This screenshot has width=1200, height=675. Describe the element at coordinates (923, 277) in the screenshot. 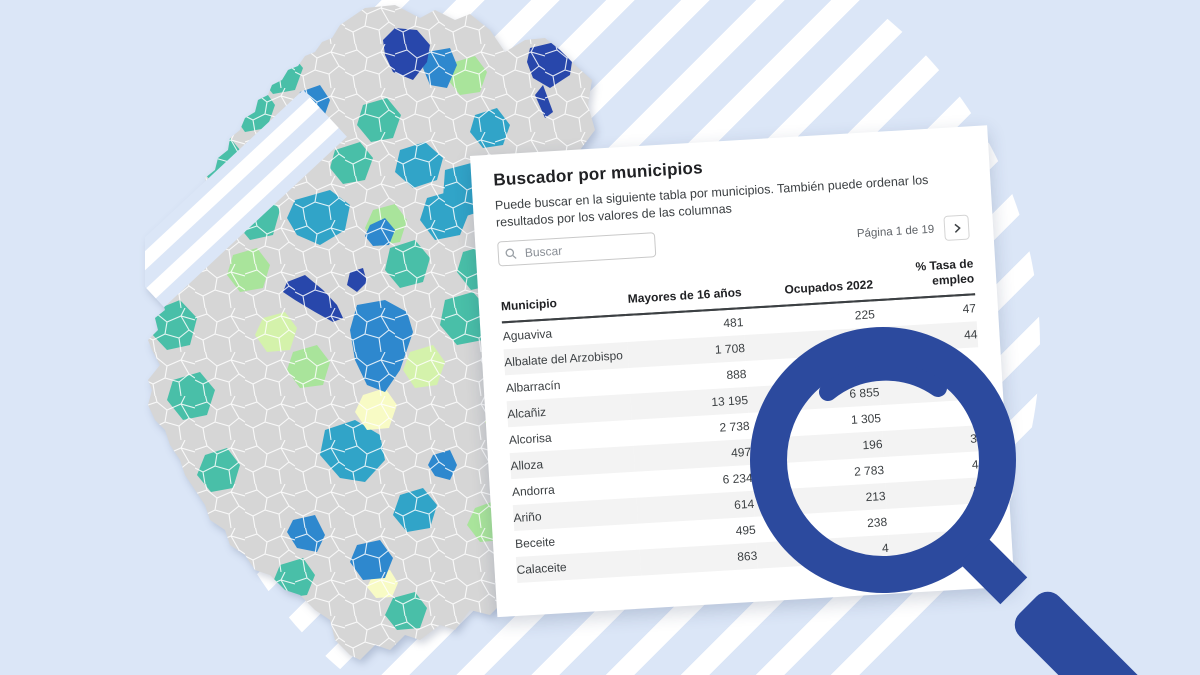

I see `column-header-tasa: % Tasa de empleo` at that location.